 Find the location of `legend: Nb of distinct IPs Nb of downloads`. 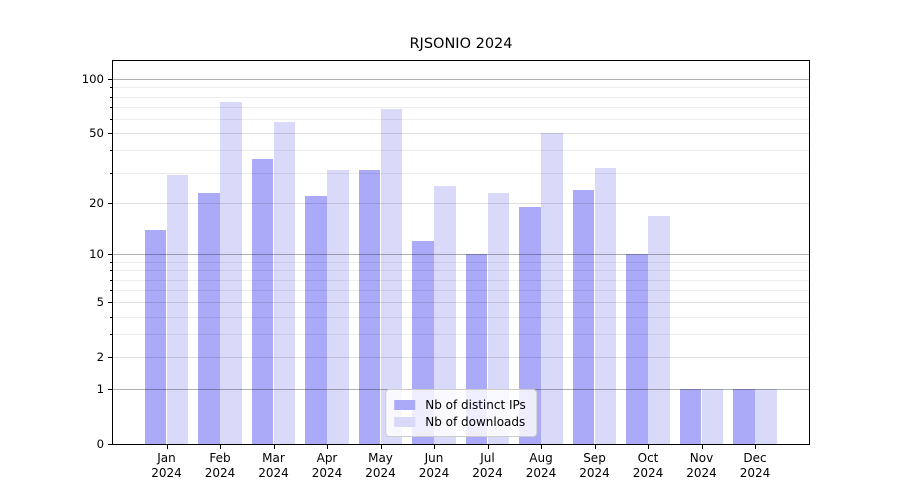

legend: Nb of distinct IPs Nb of downloads is located at coordinates (461, 413).